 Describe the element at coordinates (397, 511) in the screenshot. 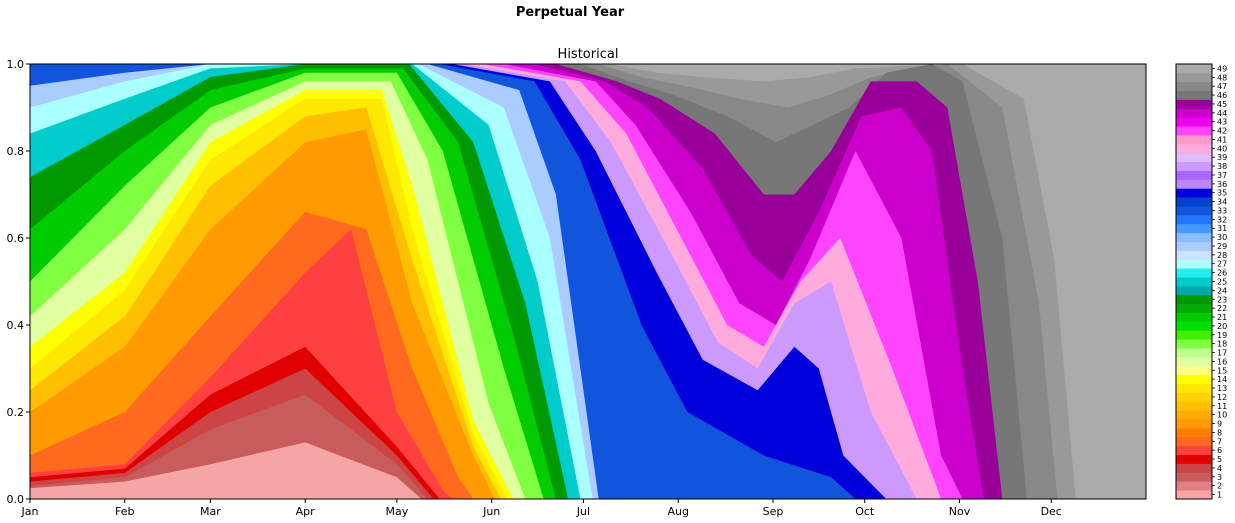

I see `x-tick-label: May` at that location.